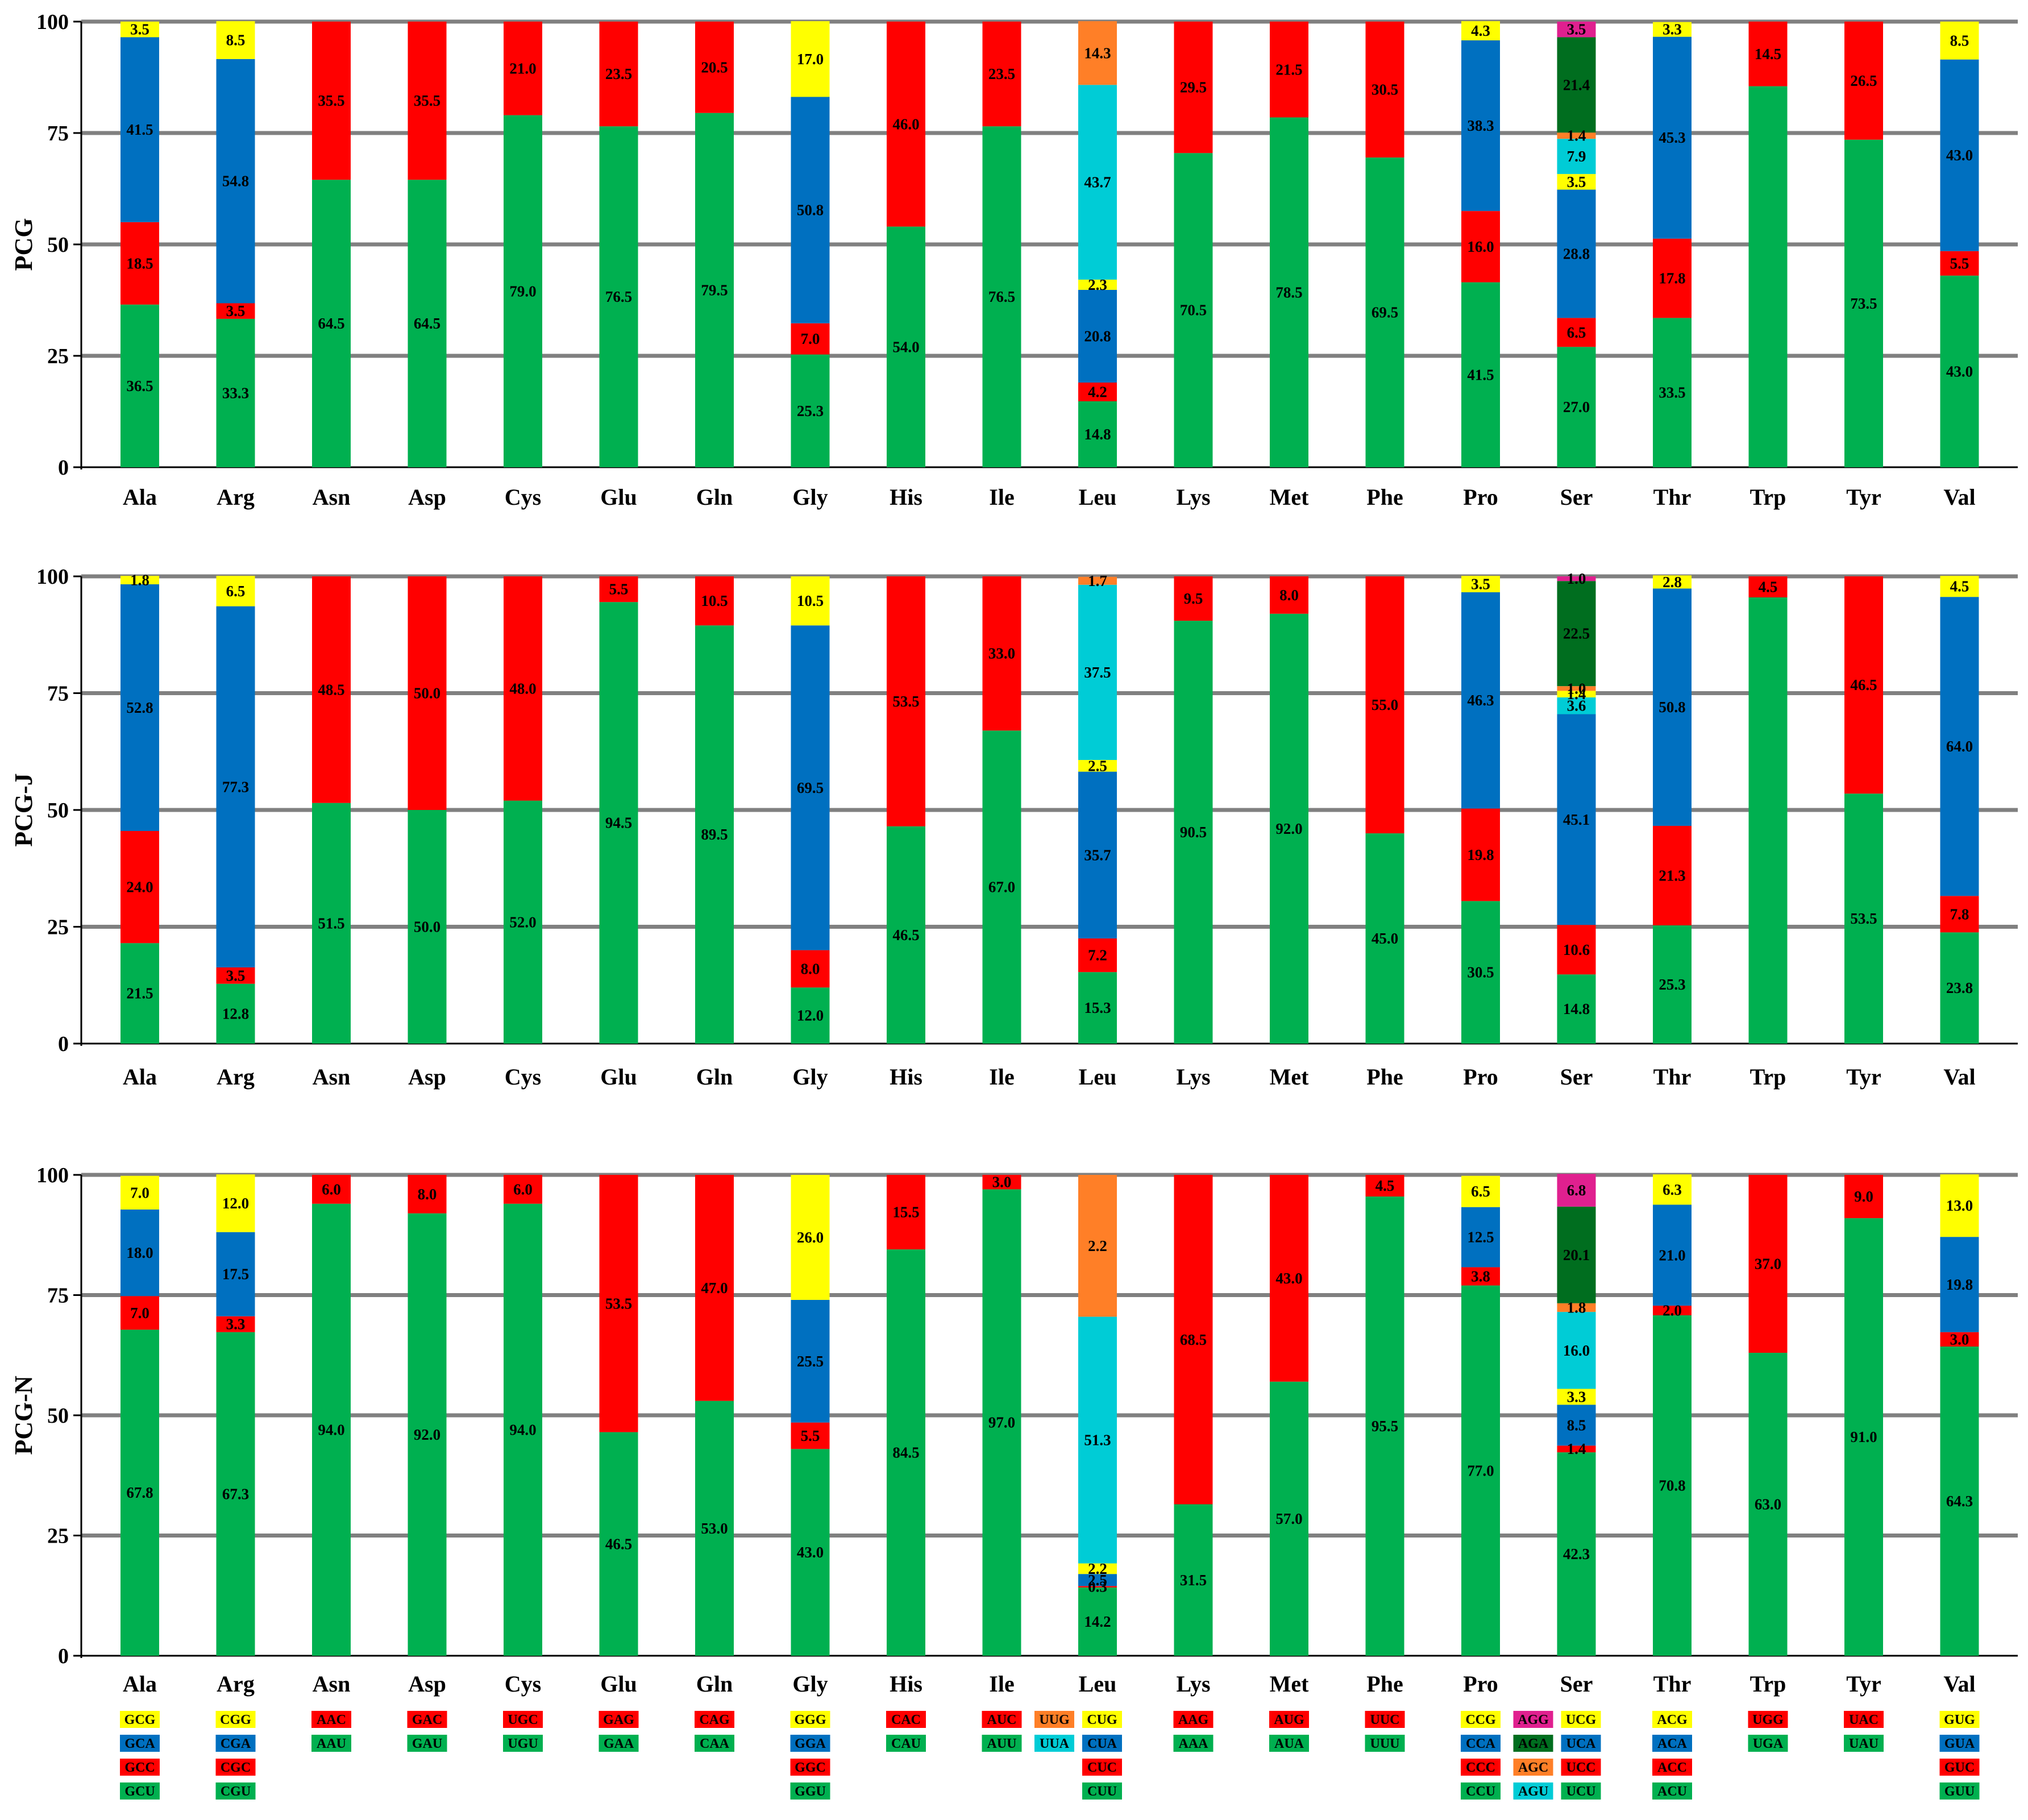 This screenshot has height=1820, width=2028. What do you see at coordinates (1481, 701) in the screenshot?
I see `bar-value-label: 46.3` at bounding box center [1481, 701].